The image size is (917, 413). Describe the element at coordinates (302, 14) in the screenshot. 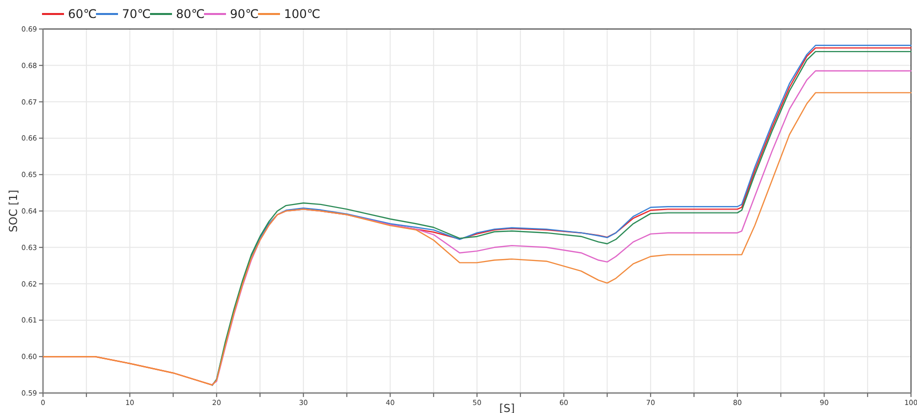

I see `legend-label: 100℃` at that location.